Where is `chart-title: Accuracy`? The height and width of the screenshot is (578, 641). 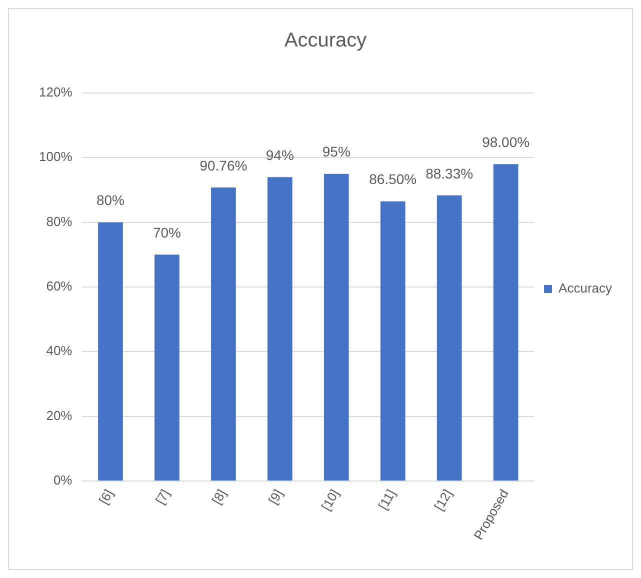 chart-title: Accuracy is located at coordinates (325, 41).